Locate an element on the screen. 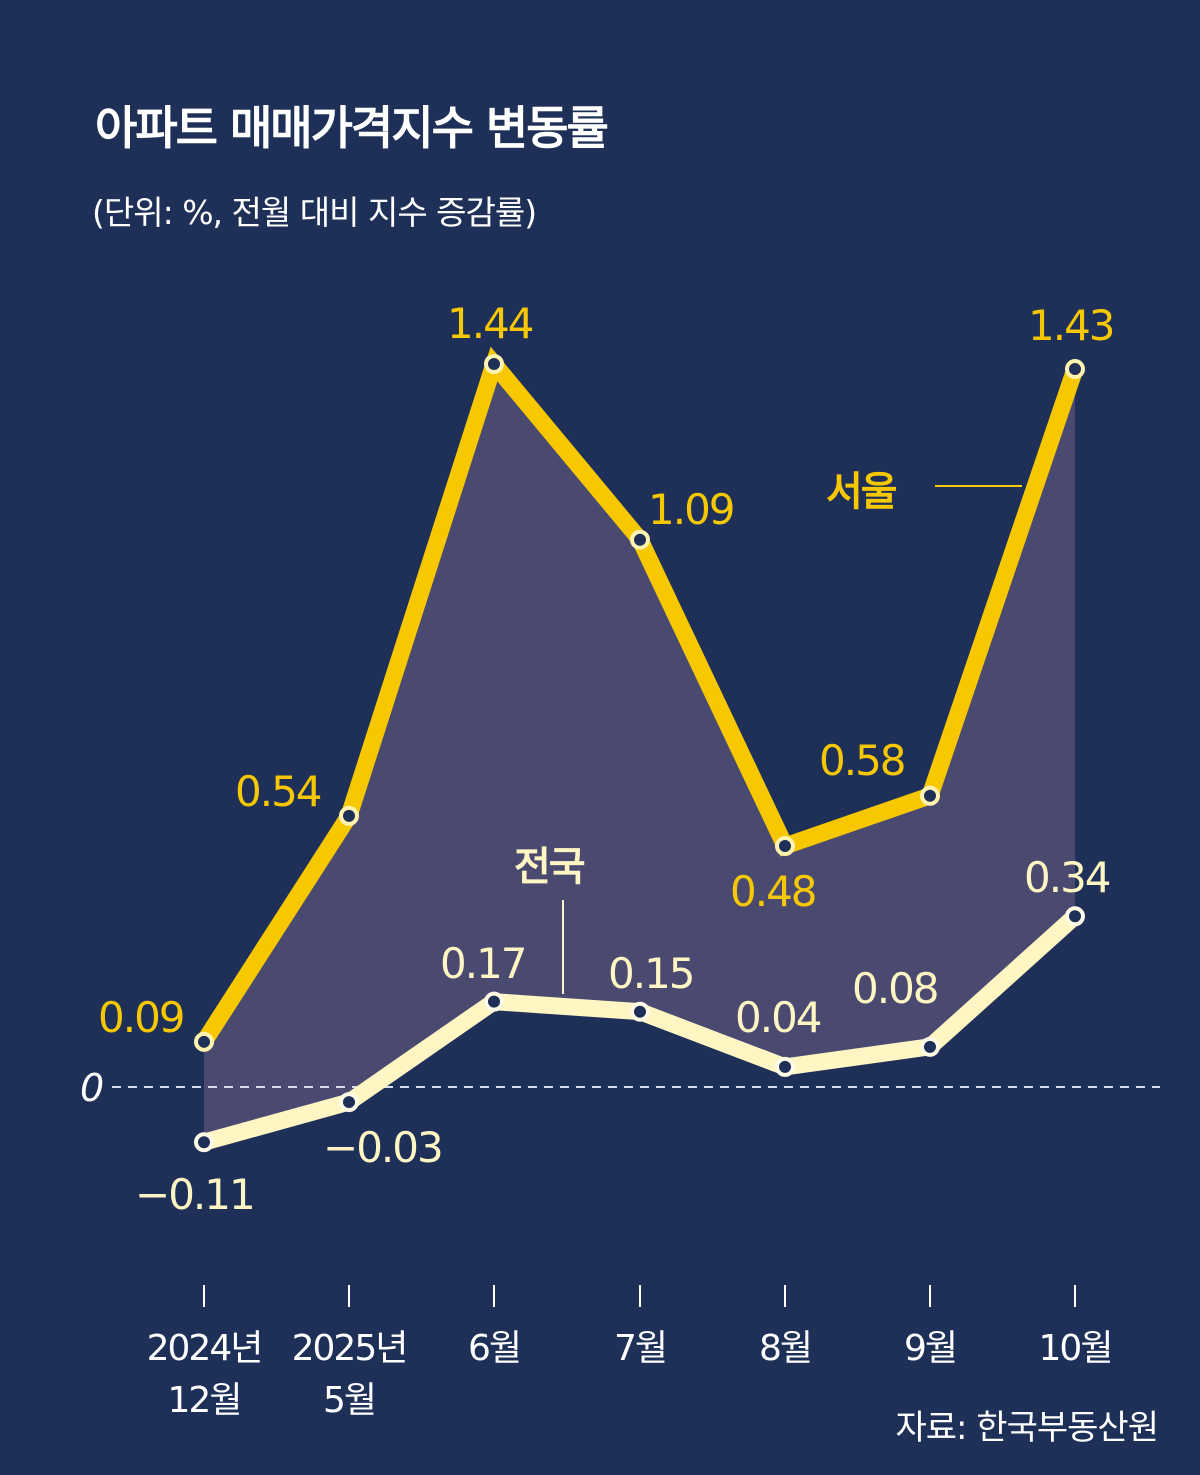  national-series-label: 전국 is located at coordinates (549, 867).